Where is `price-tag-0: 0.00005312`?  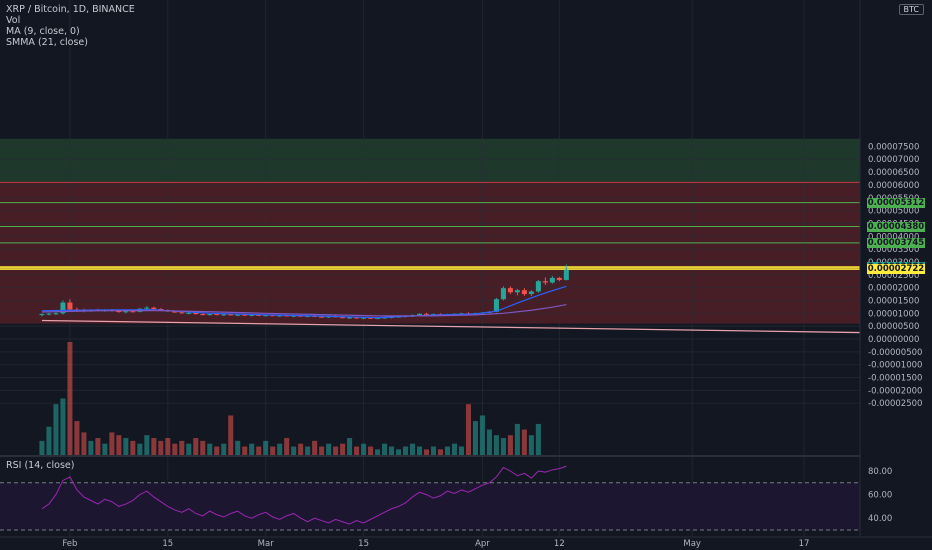
price-tag-0: 0.00005312 is located at coordinates (896, 202).